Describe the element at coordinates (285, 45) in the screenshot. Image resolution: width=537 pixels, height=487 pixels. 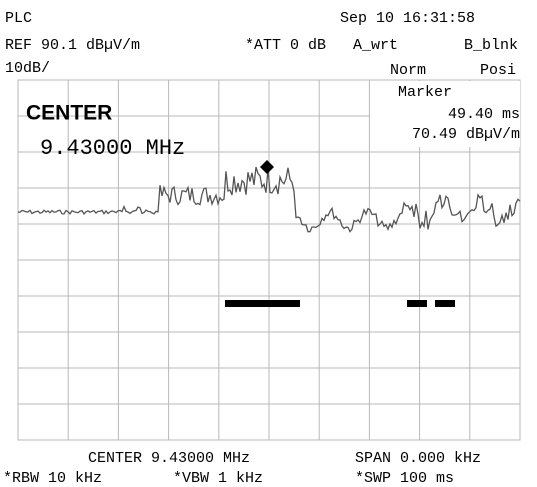
I see `attenuation: *ATT 0 dB` at that location.